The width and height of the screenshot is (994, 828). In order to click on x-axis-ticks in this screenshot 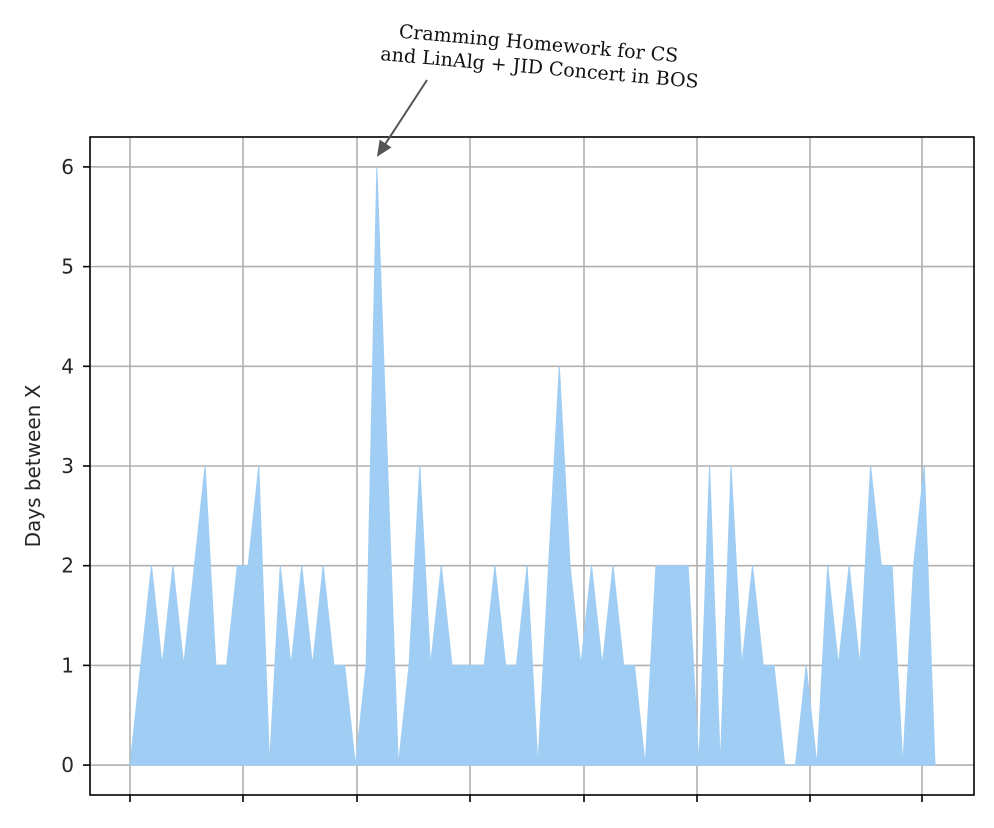, I will do `click(526, 798)`.